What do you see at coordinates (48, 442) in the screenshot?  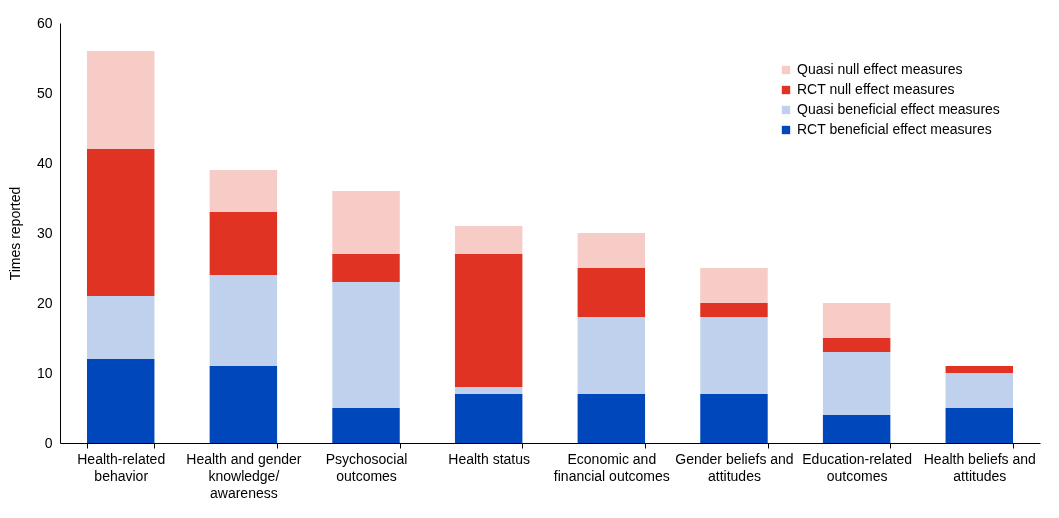 I see `y-tick-label: 0` at bounding box center [48, 442].